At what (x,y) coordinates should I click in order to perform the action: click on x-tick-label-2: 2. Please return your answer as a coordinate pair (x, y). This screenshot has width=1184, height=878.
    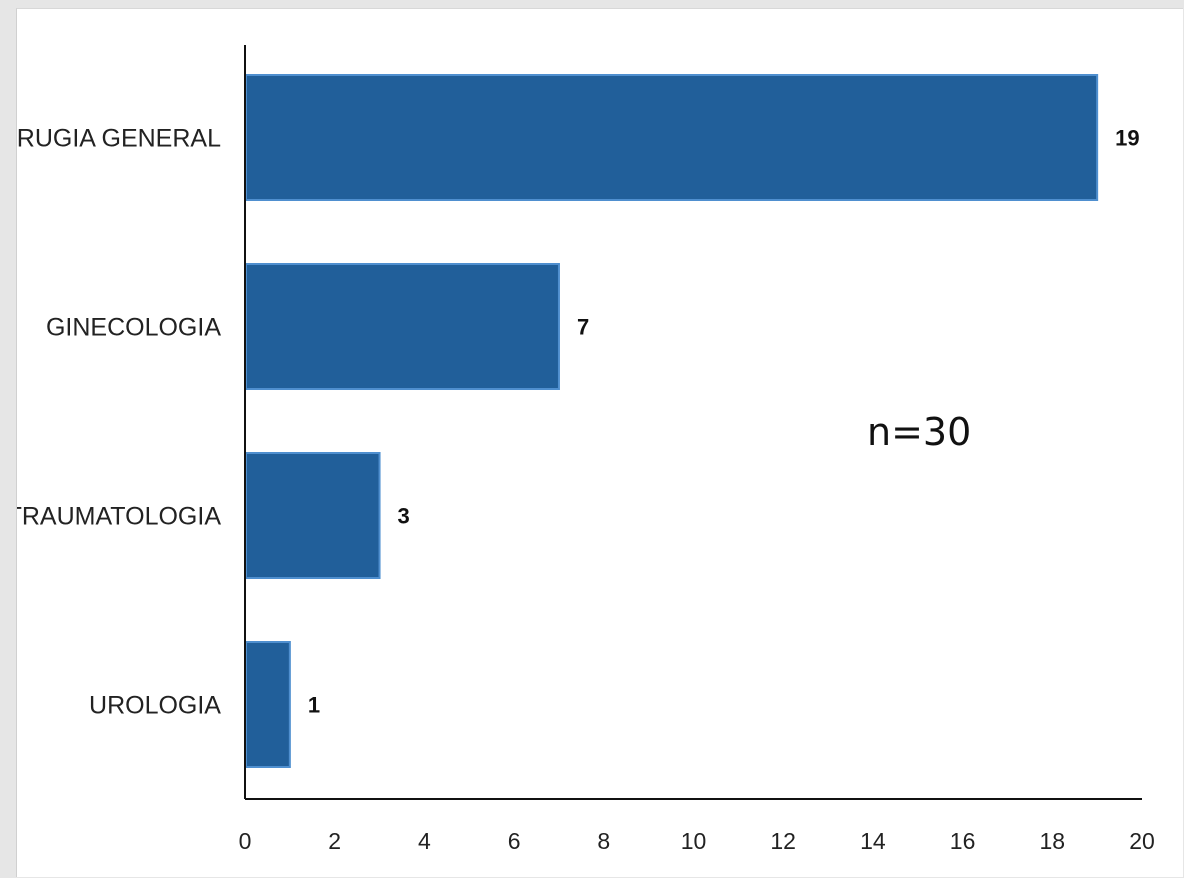
    Looking at the image, I should click on (334, 841).